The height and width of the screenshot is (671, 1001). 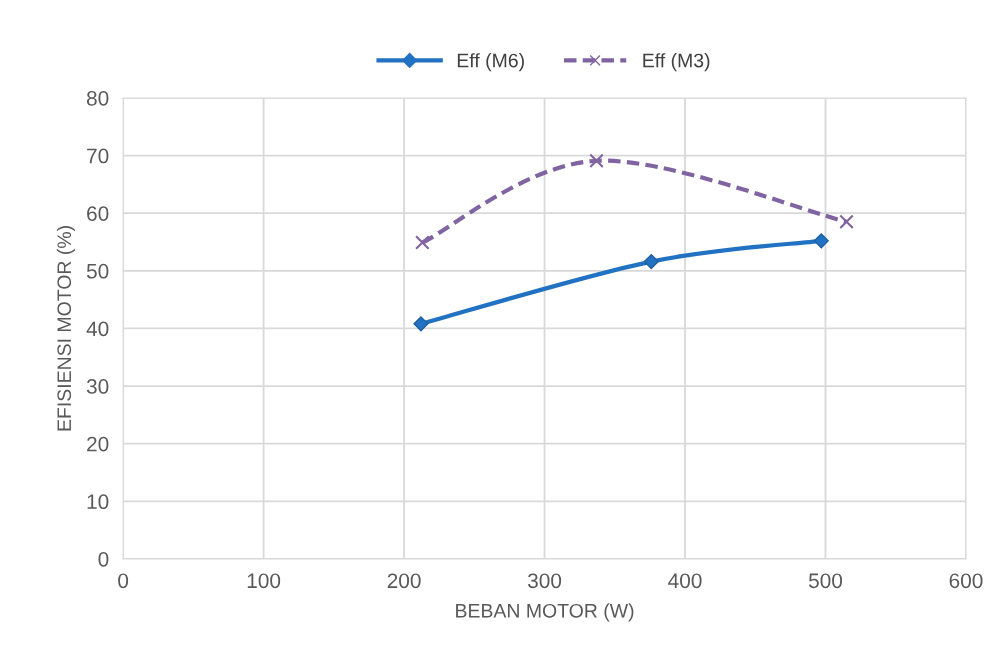 What do you see at coordinates (98, 156) in the screenshot?
I see `y-tick-label: 70` at bounding box center [98, 156].